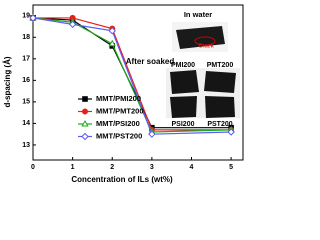 This screenshot has width=320, height=240. I want to click on legend-label: MMT/PMI200, so click(118, 98).